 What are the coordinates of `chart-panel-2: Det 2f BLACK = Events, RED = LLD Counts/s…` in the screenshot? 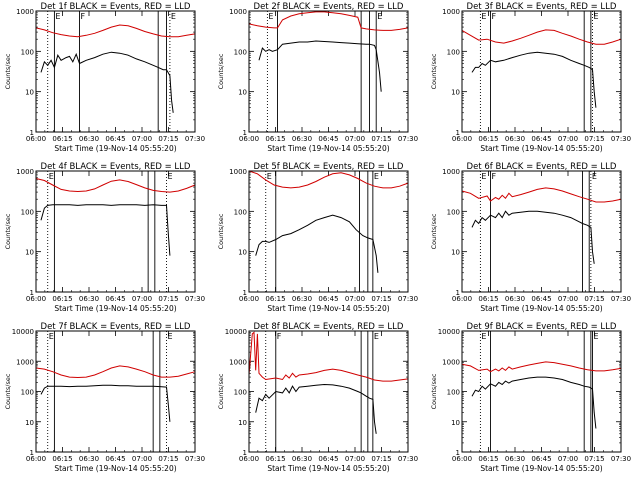 It's located at (317, 77).